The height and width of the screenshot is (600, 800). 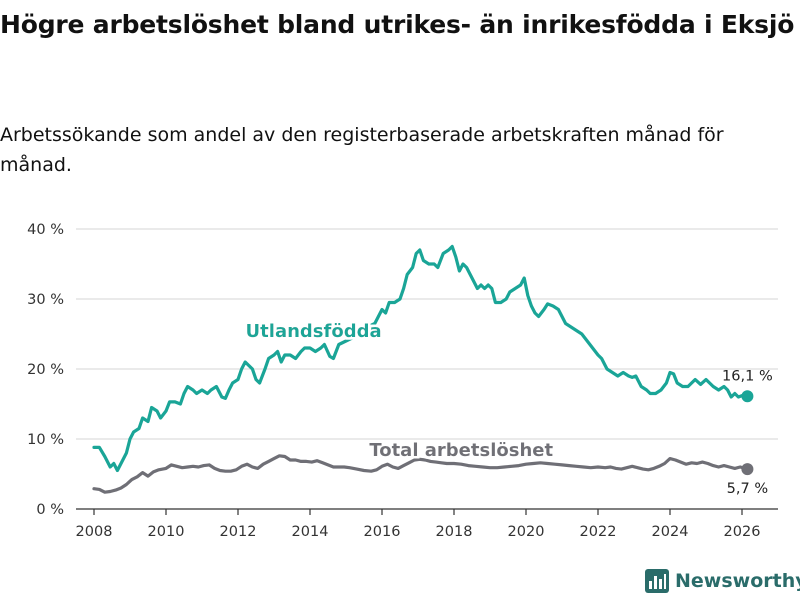 I want to click on y-tick-label: 10 %, so click(x=45, y=440).